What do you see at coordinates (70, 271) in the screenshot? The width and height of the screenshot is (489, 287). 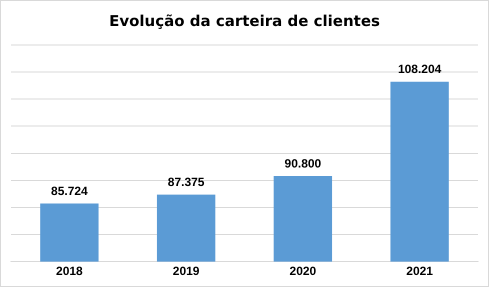 I see `x-tick-label: 2018` at bounding box center [70, 271].